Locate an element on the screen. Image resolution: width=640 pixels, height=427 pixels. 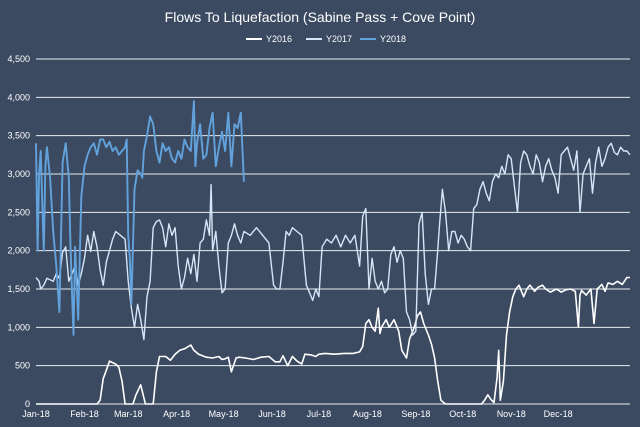
legend-label-y2016: Y2016 is located at coordinates (279, 39).